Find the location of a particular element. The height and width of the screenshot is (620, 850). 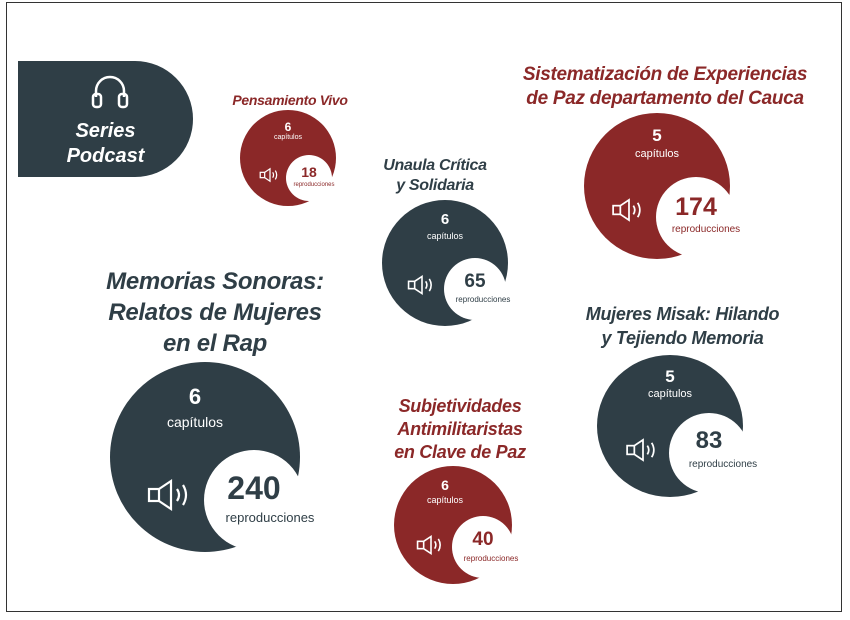

podcast-bubble-pensamiento-vivo: 6 capítulos 18 reproducciones is located at coordinates (288, 158).